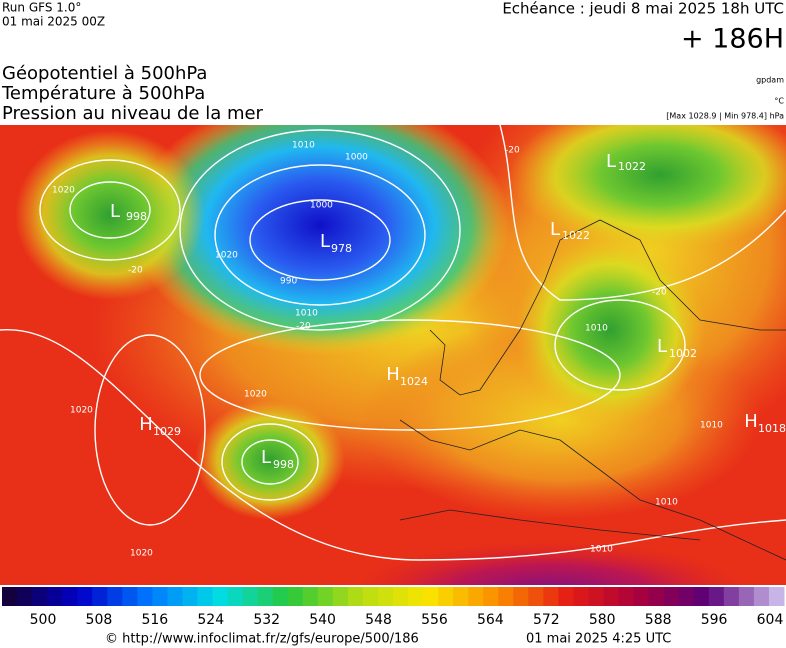  What do you see at coordinates (598, 639) in the screenshot?
I see `generated-time: 01 mai 2025 4:25 UTC` at bounding box center [598, 639].